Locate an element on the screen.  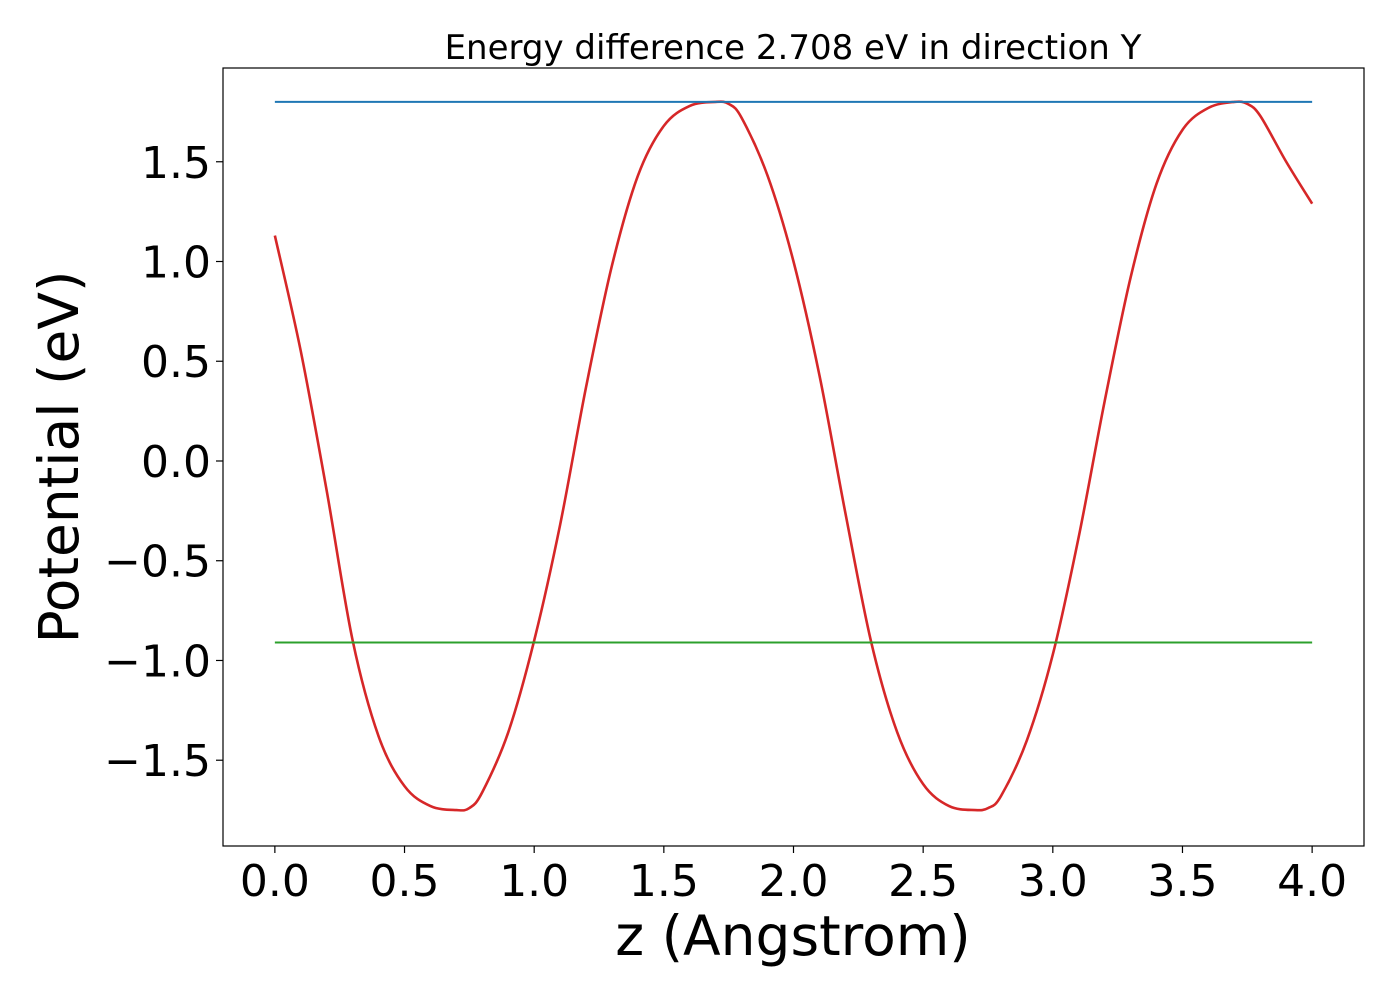
x-tick-label: 3.0 is located at coordinates (1053, 881).